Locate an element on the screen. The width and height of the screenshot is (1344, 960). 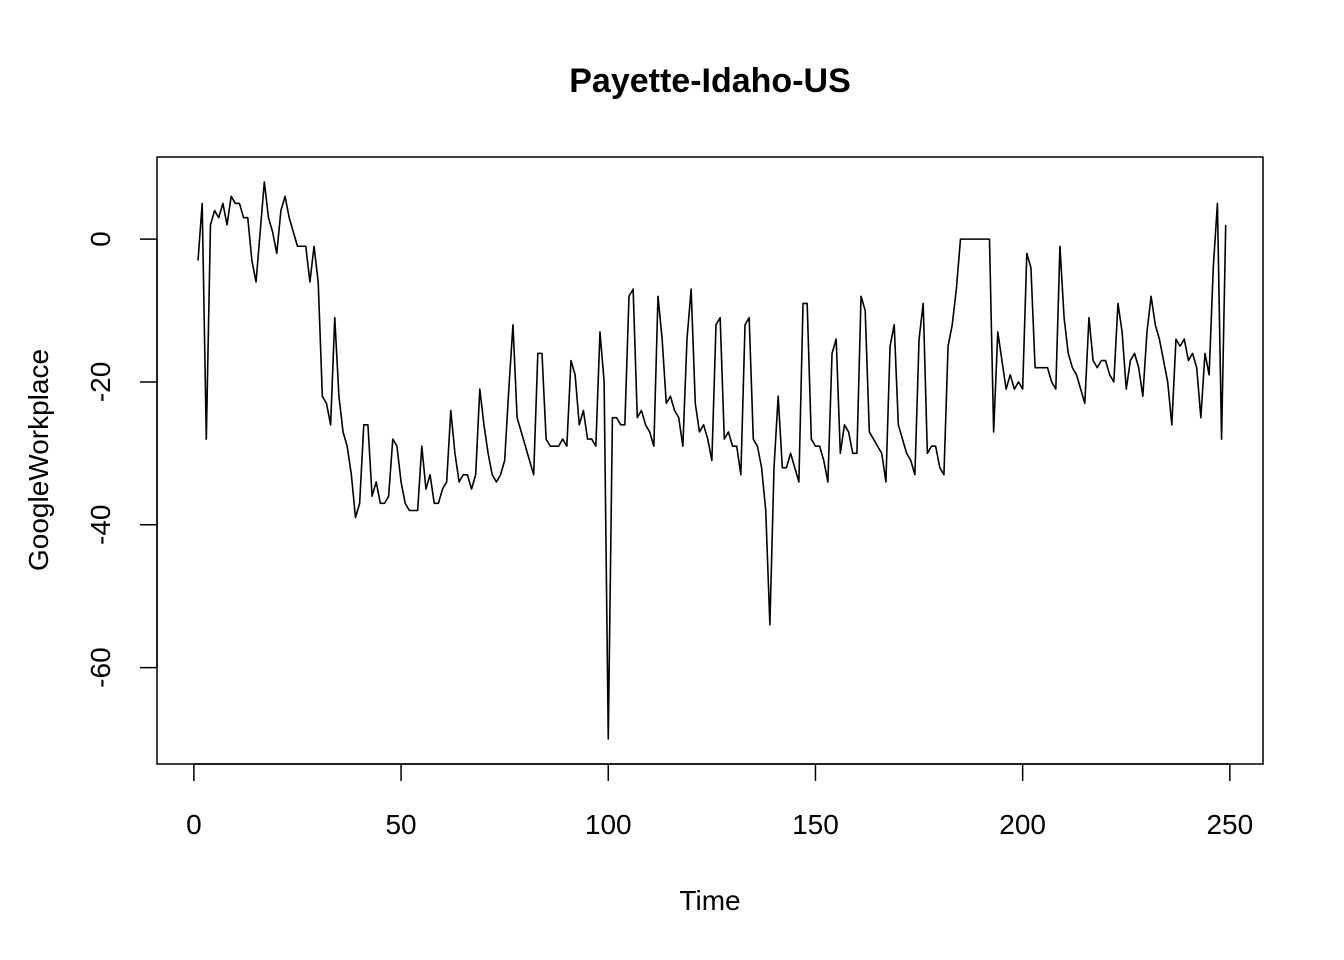
y-tick-label: -40 is located at coordinates (100, 525).